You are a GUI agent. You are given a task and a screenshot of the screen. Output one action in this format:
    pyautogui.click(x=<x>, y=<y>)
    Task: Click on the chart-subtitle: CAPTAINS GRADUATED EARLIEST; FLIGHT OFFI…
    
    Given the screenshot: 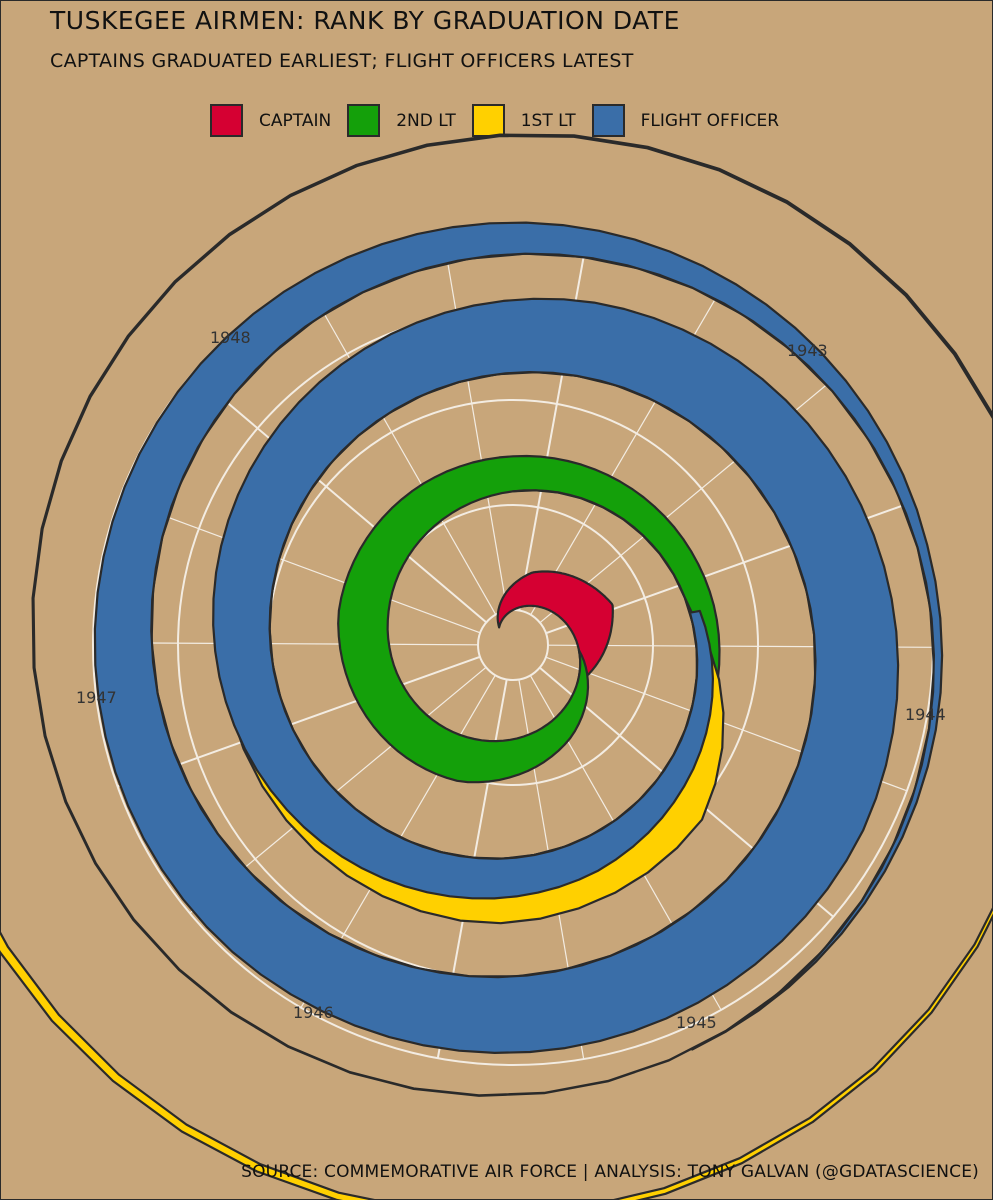 What is the action you would take?
    pyautogui.click(x=342, y=61)
    